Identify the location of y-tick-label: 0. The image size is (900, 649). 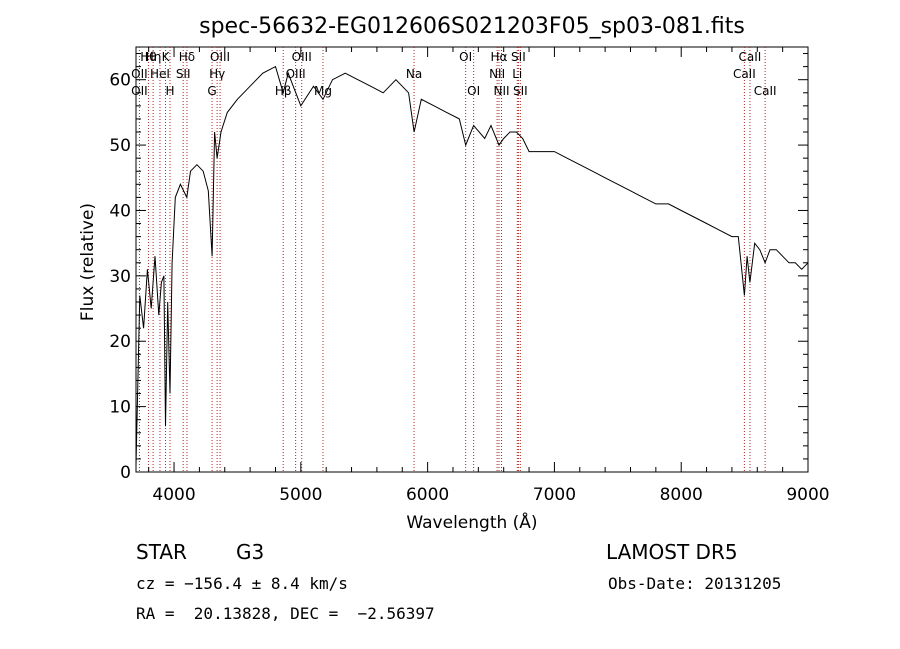
(125, 473).